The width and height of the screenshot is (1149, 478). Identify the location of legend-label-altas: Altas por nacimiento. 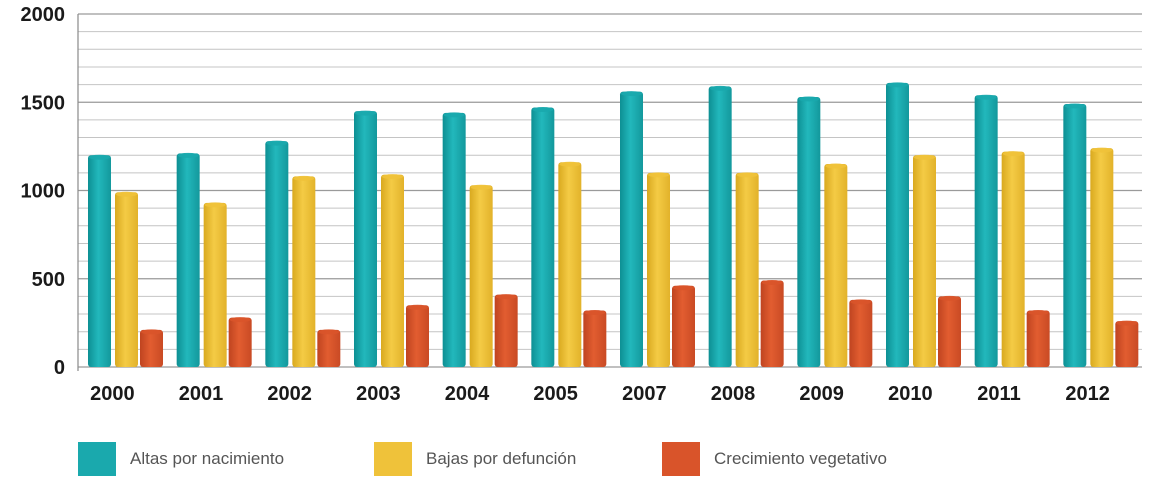
(207, 458).